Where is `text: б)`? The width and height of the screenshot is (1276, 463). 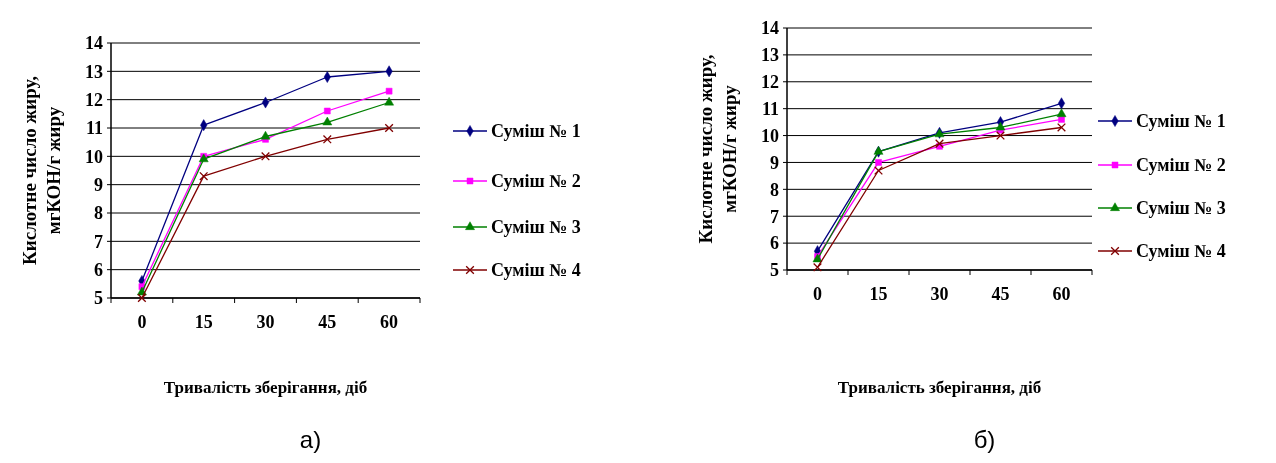
text: б) is located at coordinates (984, 439).